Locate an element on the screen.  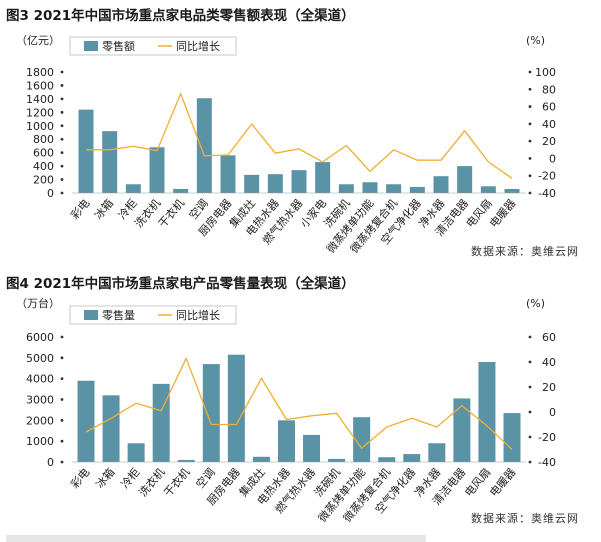
legend-line-label: 同比增长 is located at coordinates (198, 46).